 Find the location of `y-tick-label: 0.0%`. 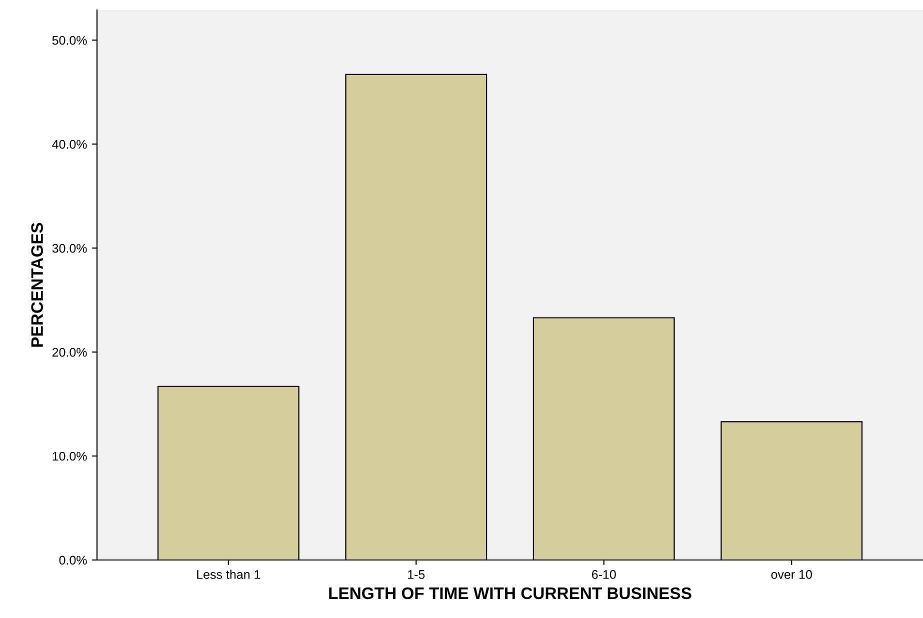

y-tick-label: 0.0% is located at coordinates (73, 560).